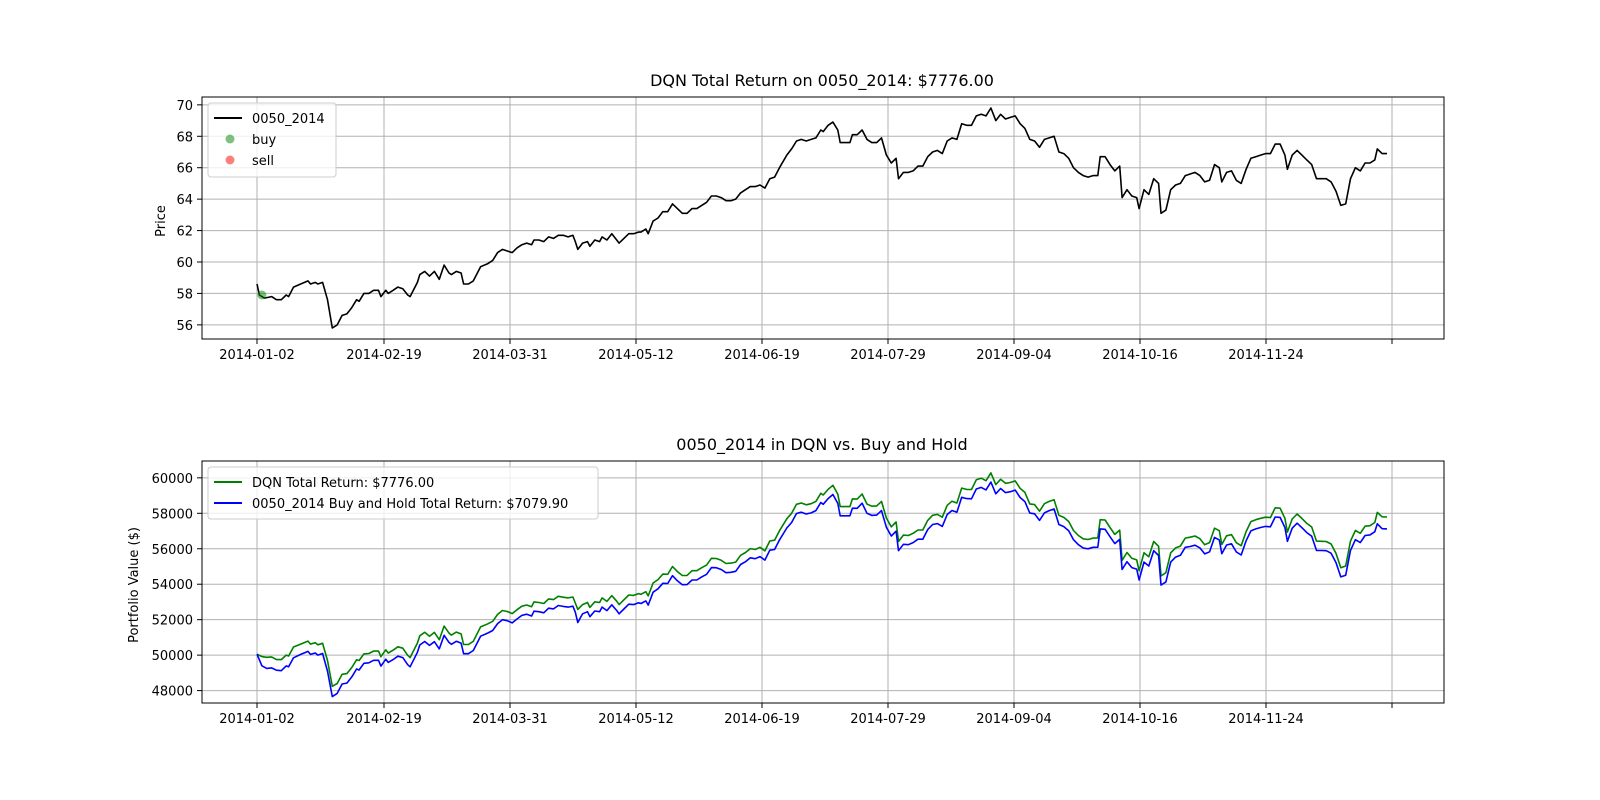  What do you see at coordinates (134, 585) in the screenshot?
I see `portfolio-chart-ylabel: Portfolio Value ($)` at bounding box center [134, 585].